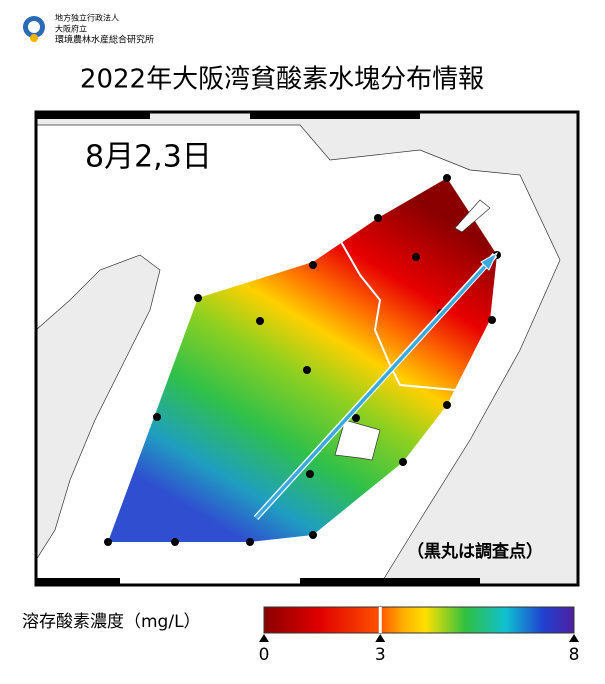  I want to click on awaji-island, so click(98, 408).